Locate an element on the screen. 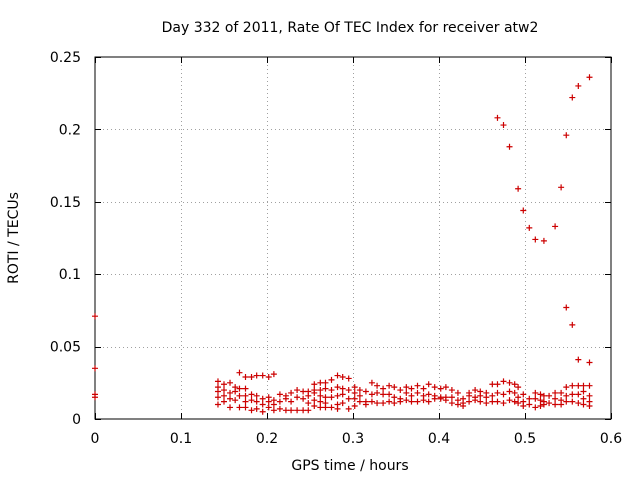  x-tick-label: 0 is located at coordinates (95, 439).